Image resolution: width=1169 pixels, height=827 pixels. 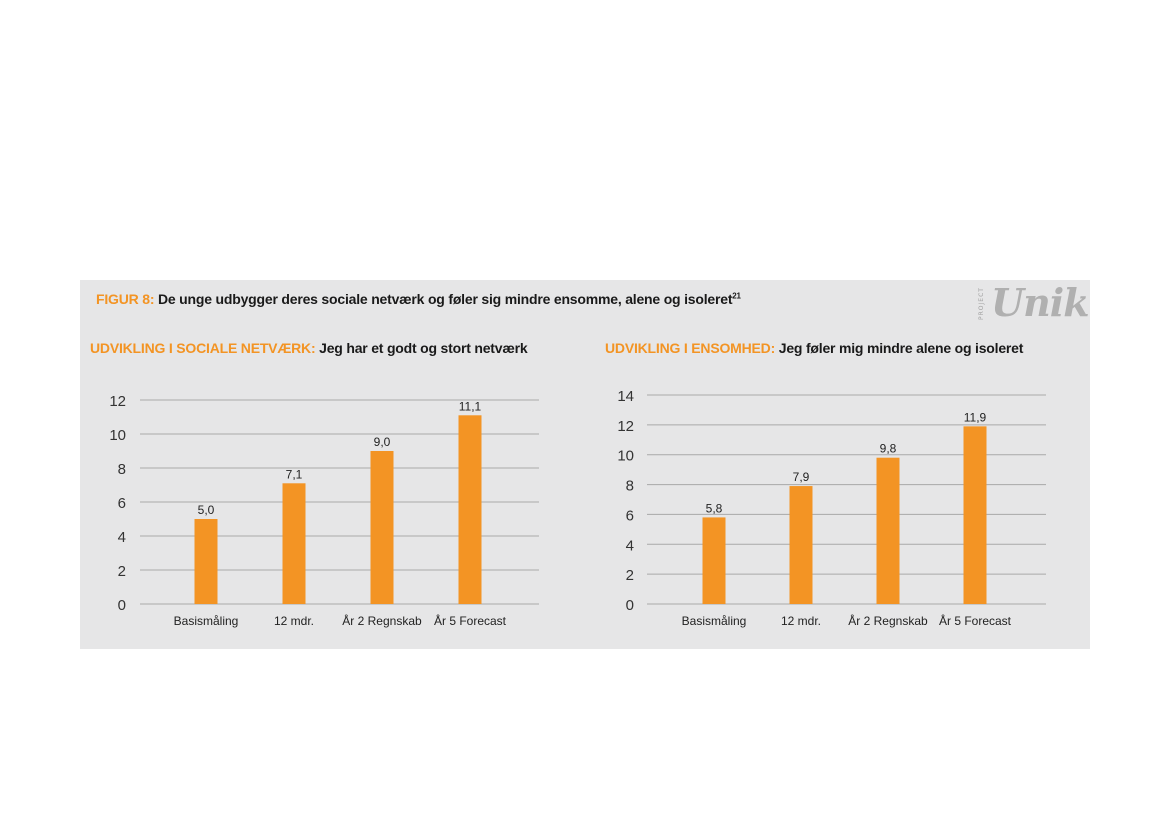 I want to click on chart-1-ytick-label: 2, so click(x=122, y=571).